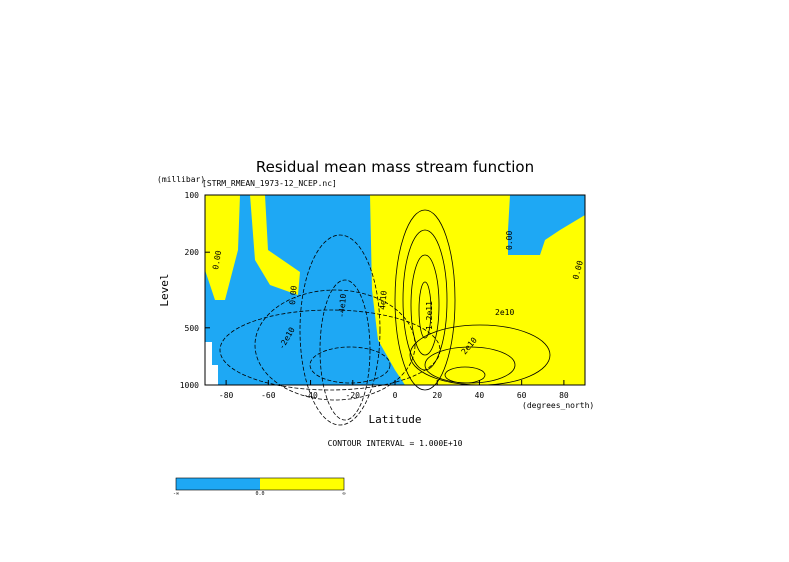 The width and height of the screenshot is (789, 562). I want to click on x-tick-label: -60, so click(268, 395).